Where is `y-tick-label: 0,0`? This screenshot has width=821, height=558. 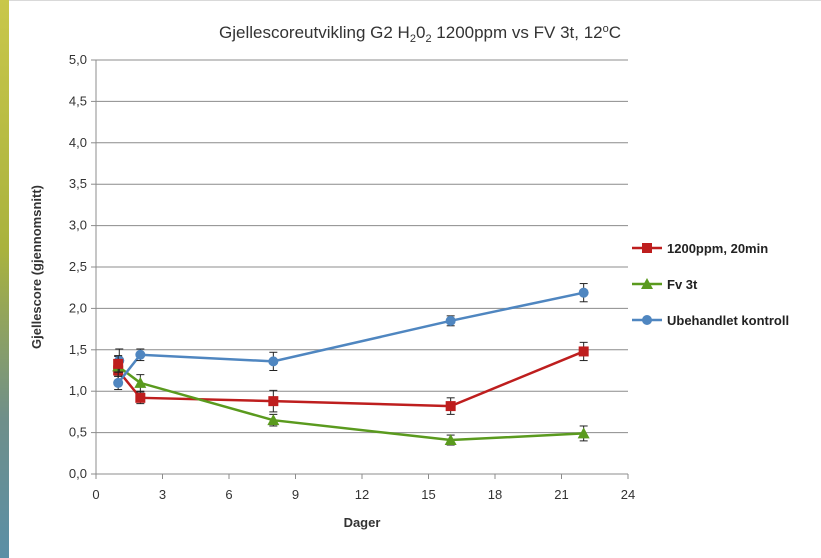
y-tick-label: 0,0 is located at coordinates (78, 473).